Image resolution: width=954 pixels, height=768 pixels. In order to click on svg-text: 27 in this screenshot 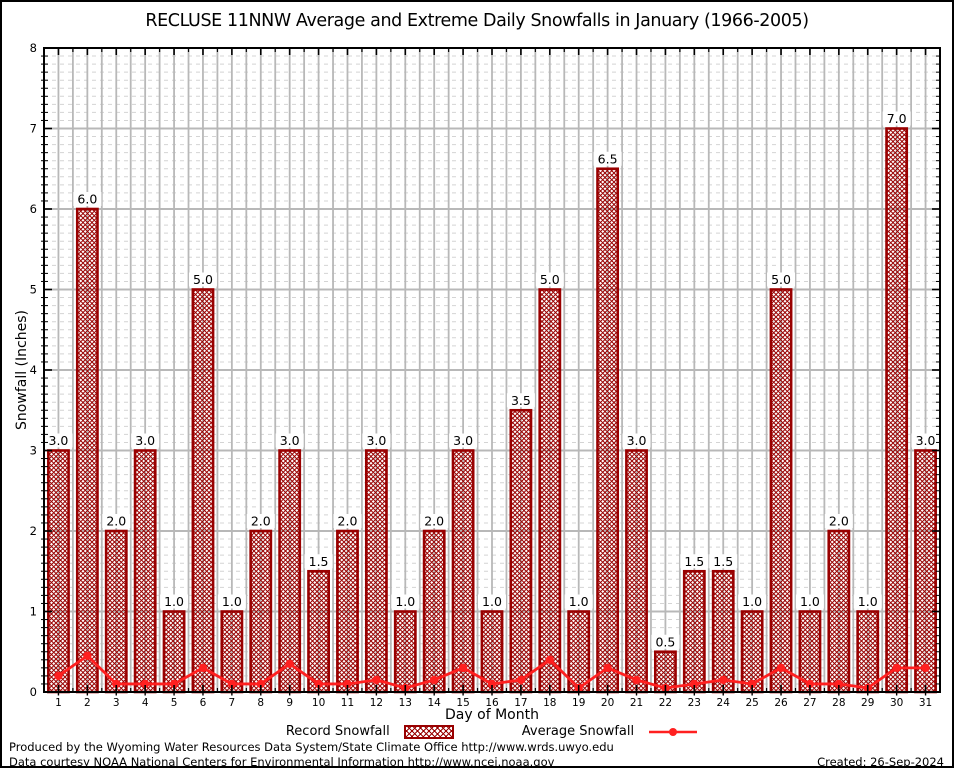, I will do `click(809, 703)`.